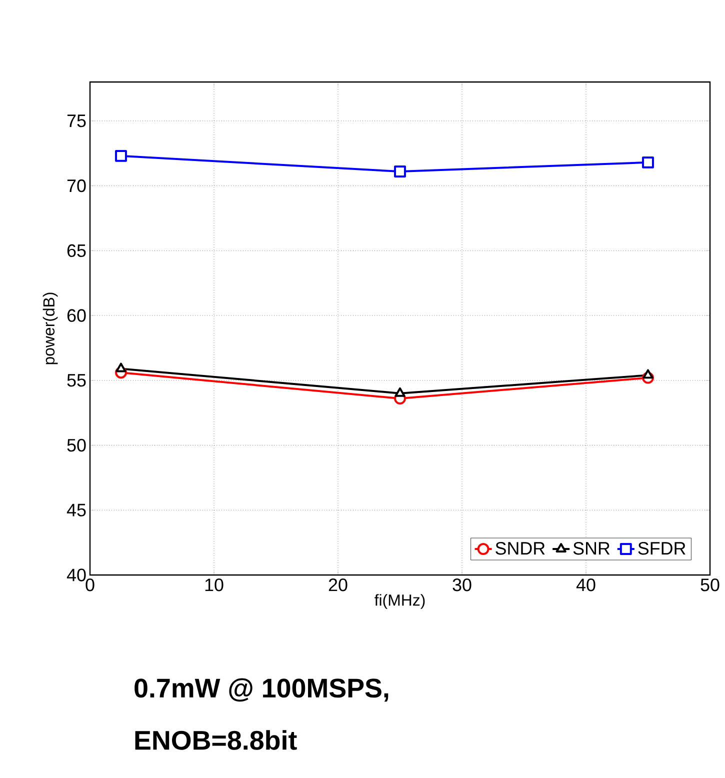 Image resolution: width=725 pixels, height=778 pixels. I want to click on y-tick-label: 70, so click(76, 185).